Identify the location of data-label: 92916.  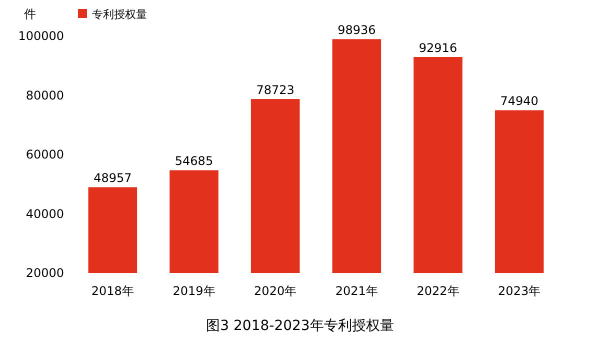
(438, 47).